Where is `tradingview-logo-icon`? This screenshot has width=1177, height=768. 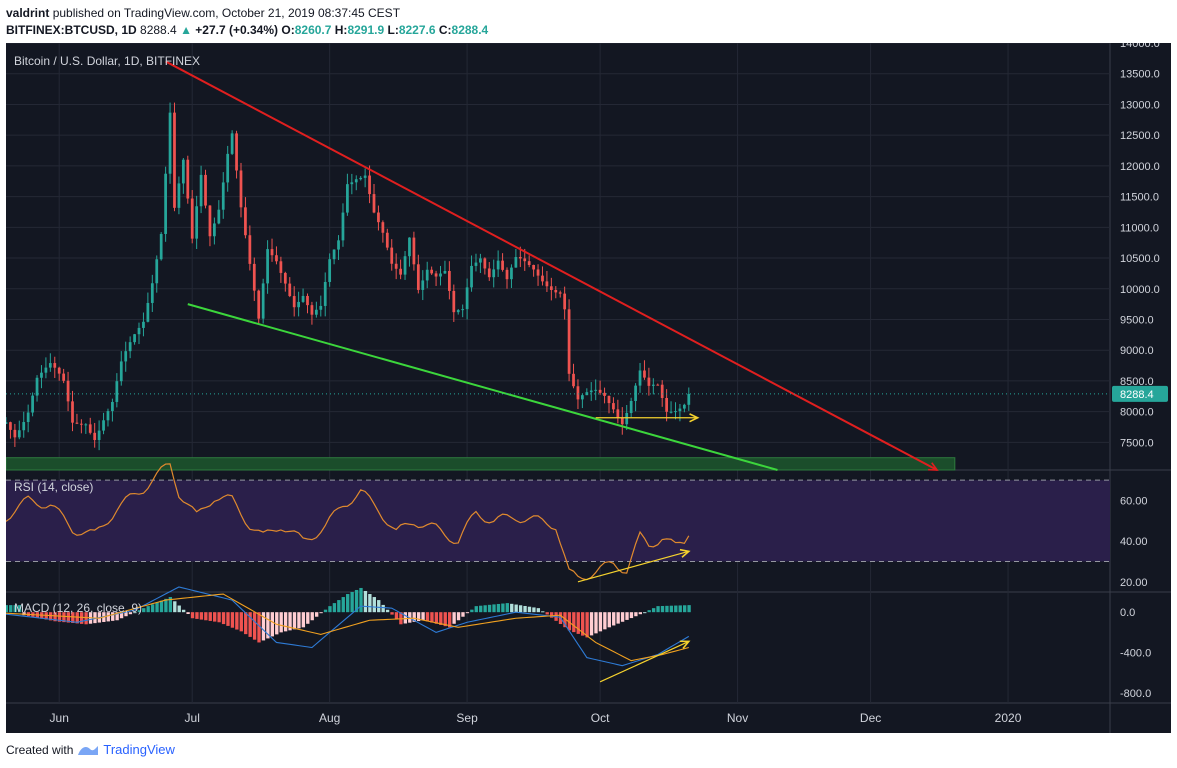
tradingview-logo-icon is located at coordinates (88, 750).